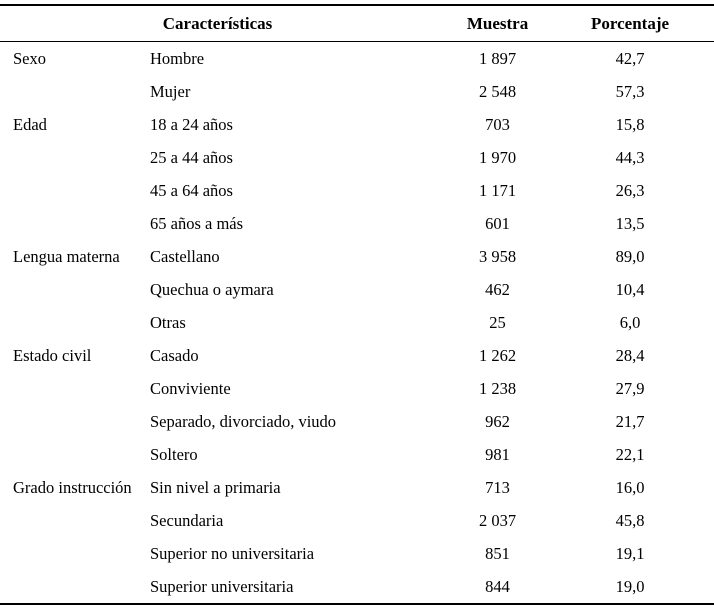 The image size is (714, 616). What do you see at coordinates (497, 520) in the screenshot?
I see `muestra-cell: 2 037` at bounding box center [497, 520].